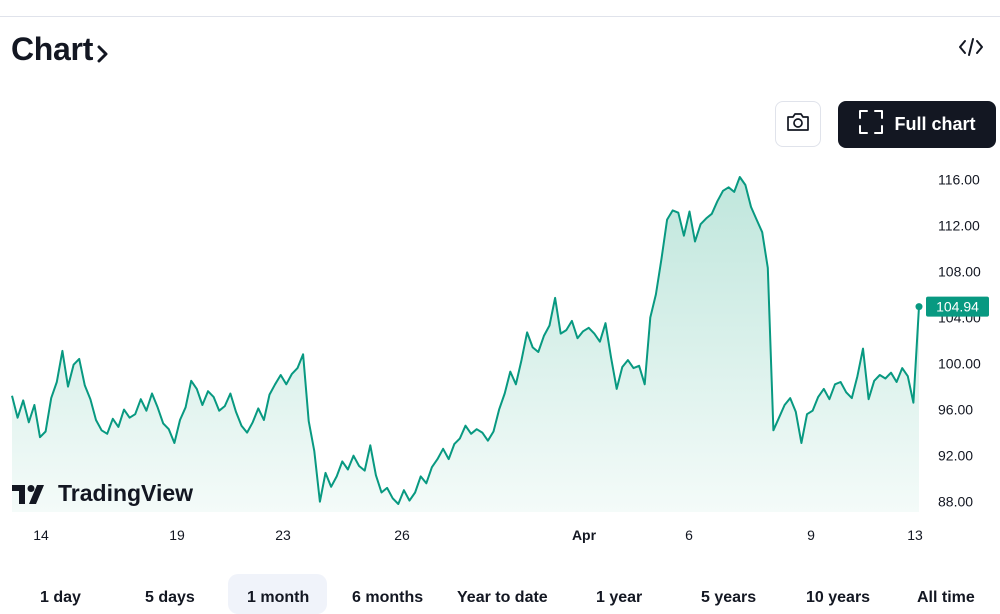 This screenshot has width=1000, height=614. Describe the element at coordinates (177, 535) in the screenshot. I see `x-tick-label: 19` at that location.